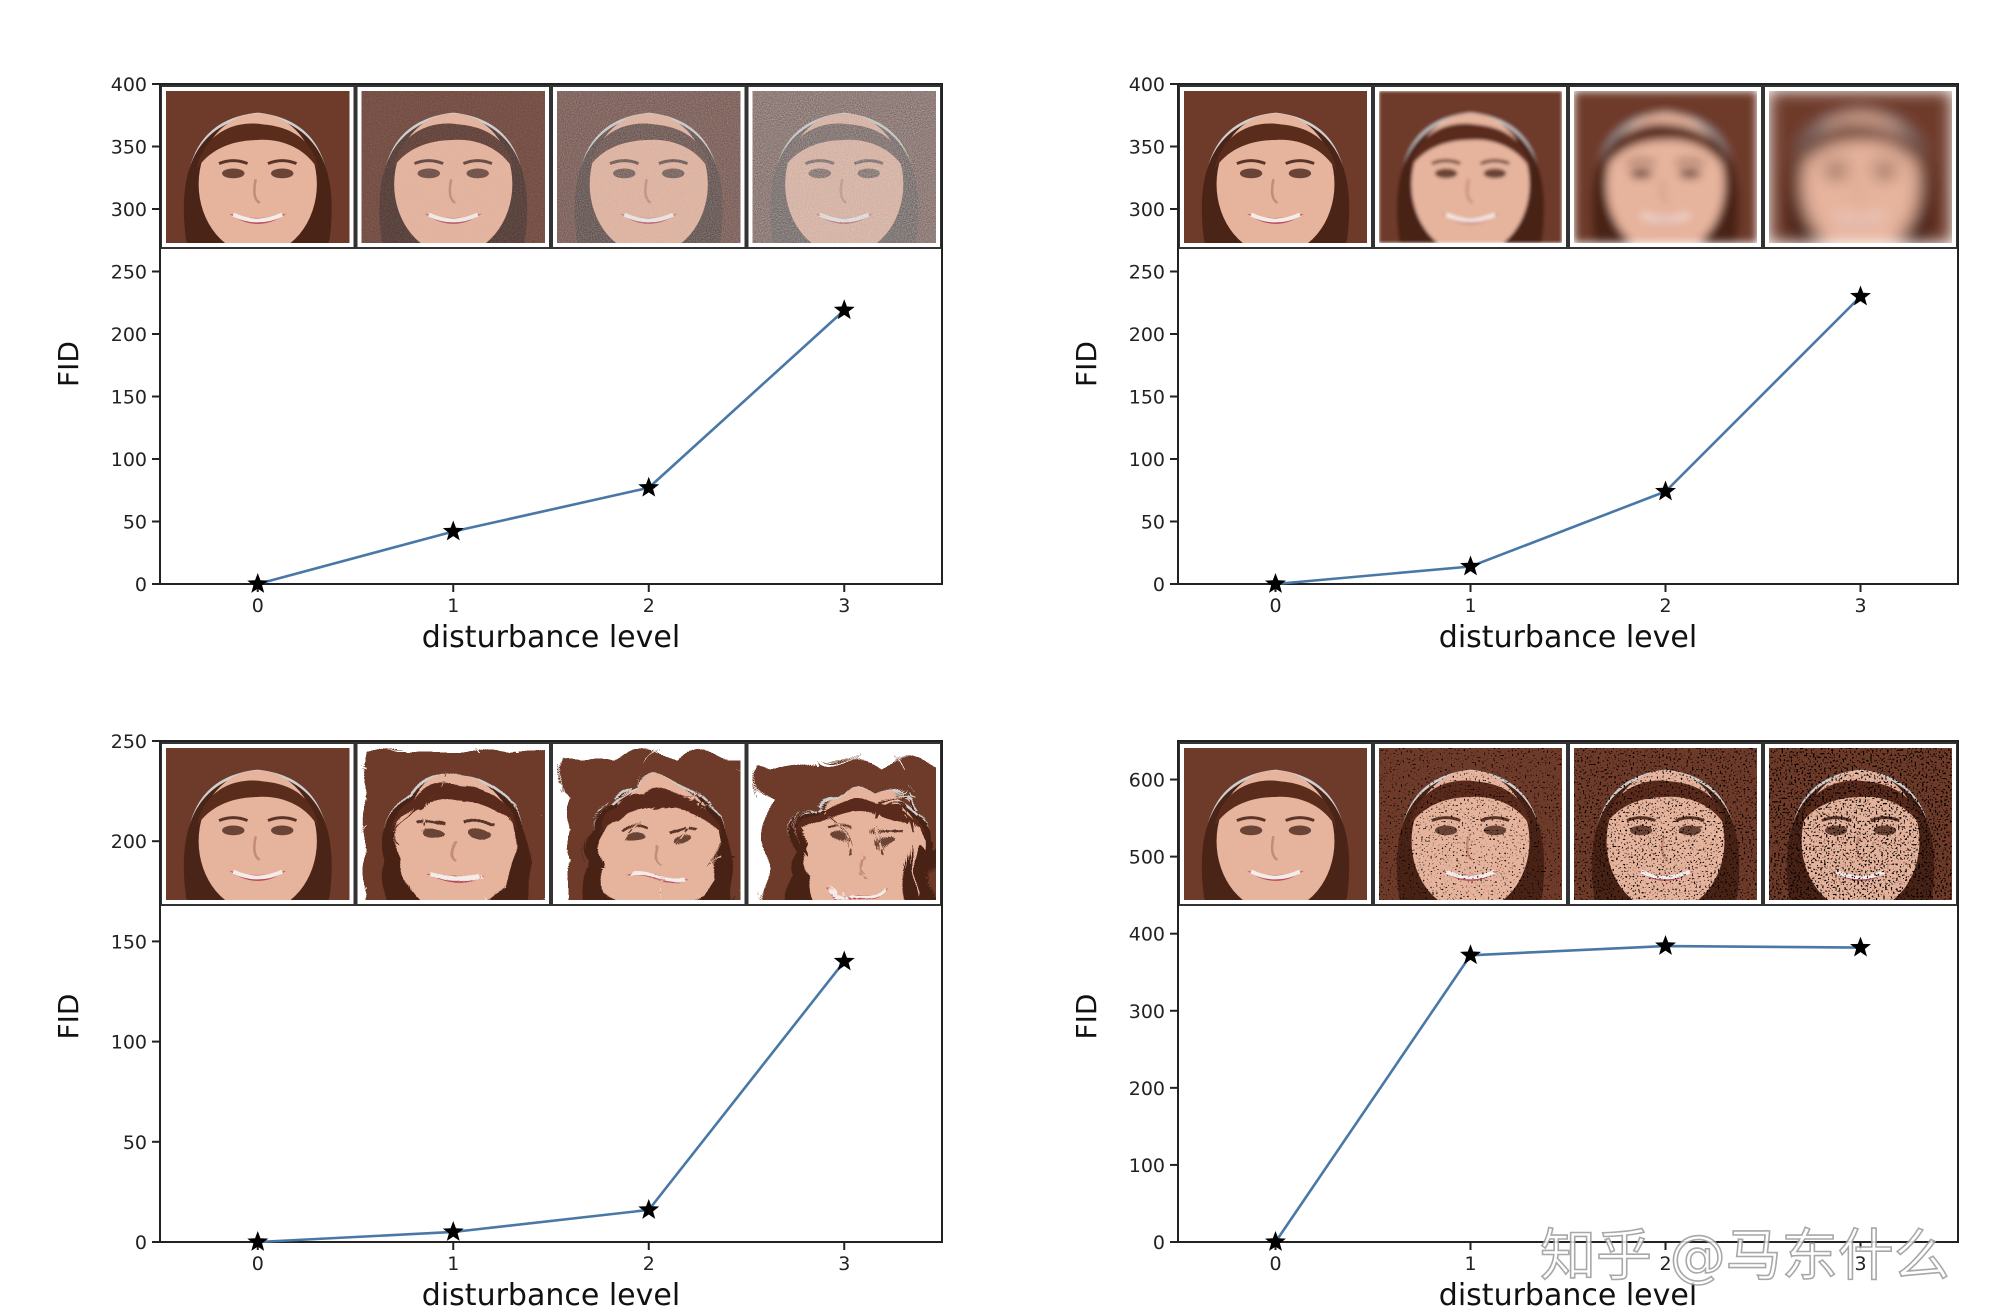  What do you see at coordinates (1745, 1256) in the screenshot?
I see `watermark: 知乎 @马东什么` at bounding box center [1745, 1256].